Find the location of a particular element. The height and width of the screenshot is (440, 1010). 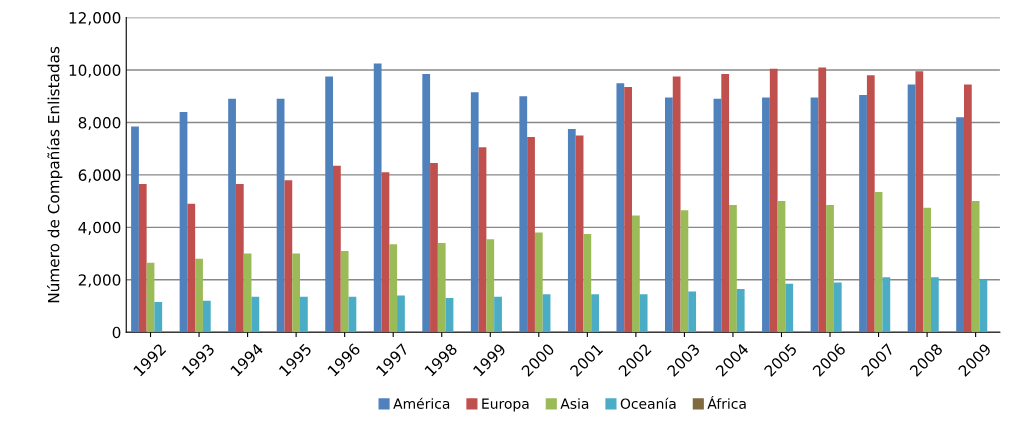

y-tick-label: 12,000 is located at coordinates (95, 19).